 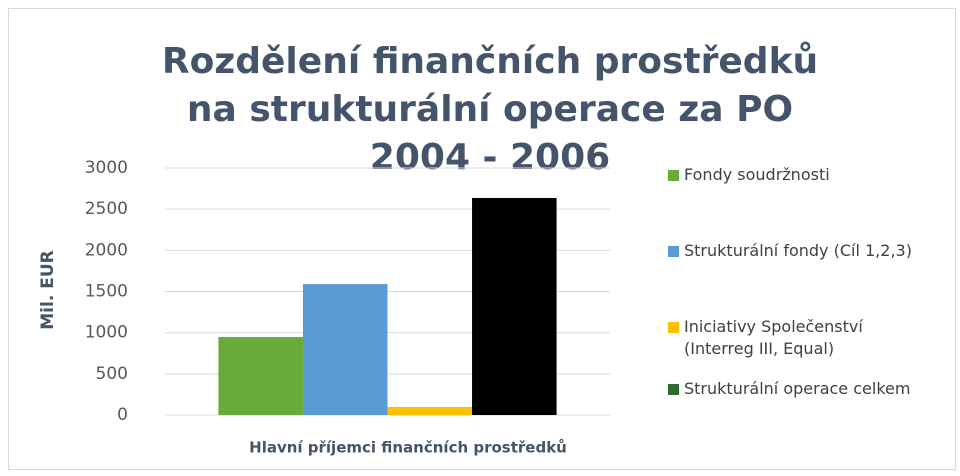 I want to click on y-tick-label: 1500, so click(x=106, y=292).